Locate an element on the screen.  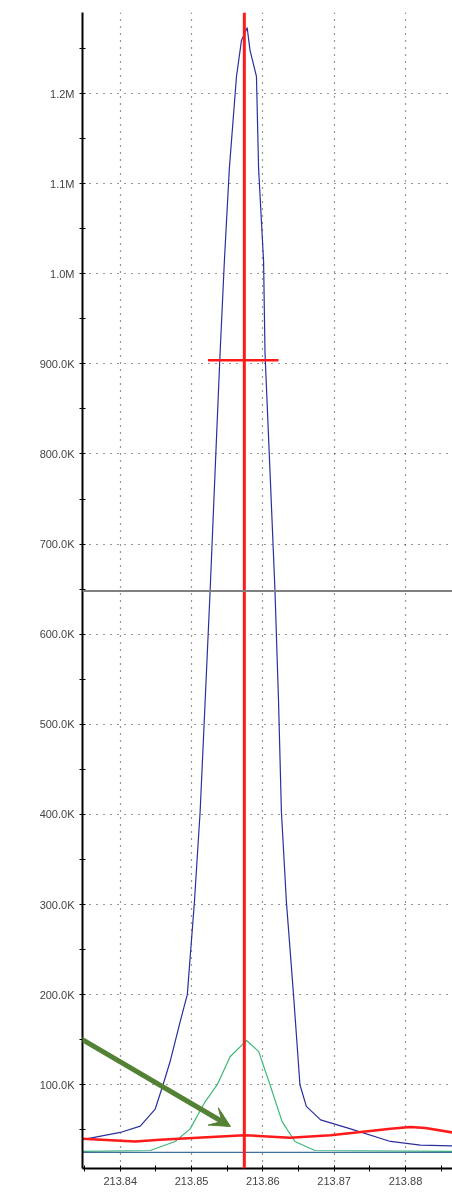
y-tick-label: 1.1M is located at coordinates (62, 183).